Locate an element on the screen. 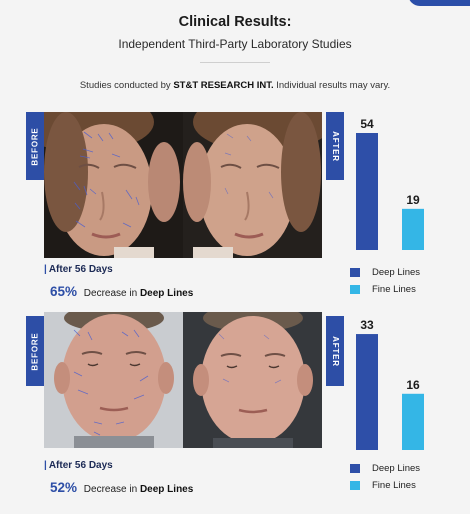 The image size is (470, 514). data-label-fine-lines: 19 is located at coordinates (413, 200).